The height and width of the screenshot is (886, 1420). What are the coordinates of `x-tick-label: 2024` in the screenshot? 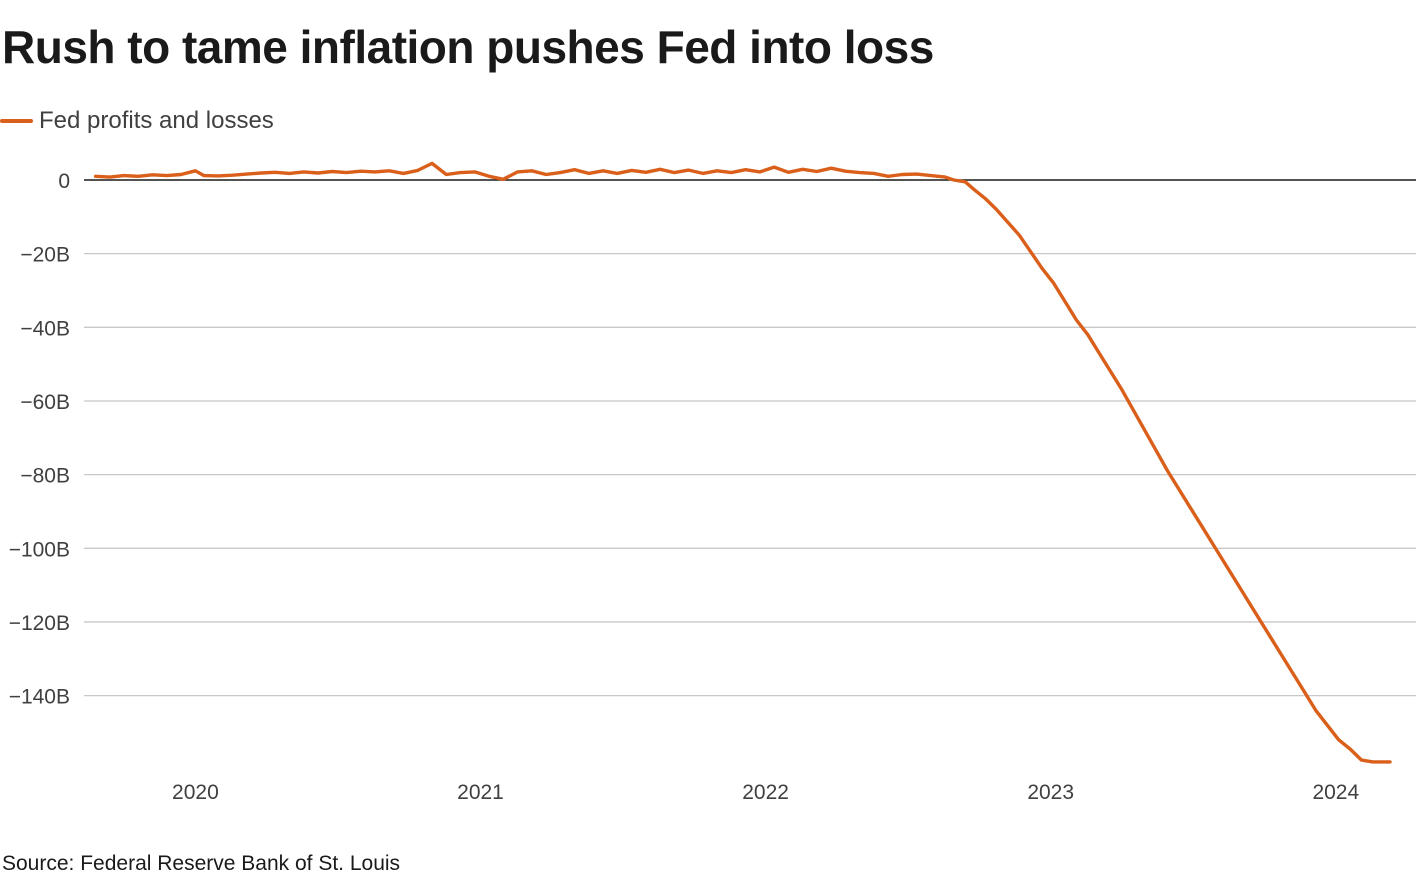 It's located at (1335, 792).